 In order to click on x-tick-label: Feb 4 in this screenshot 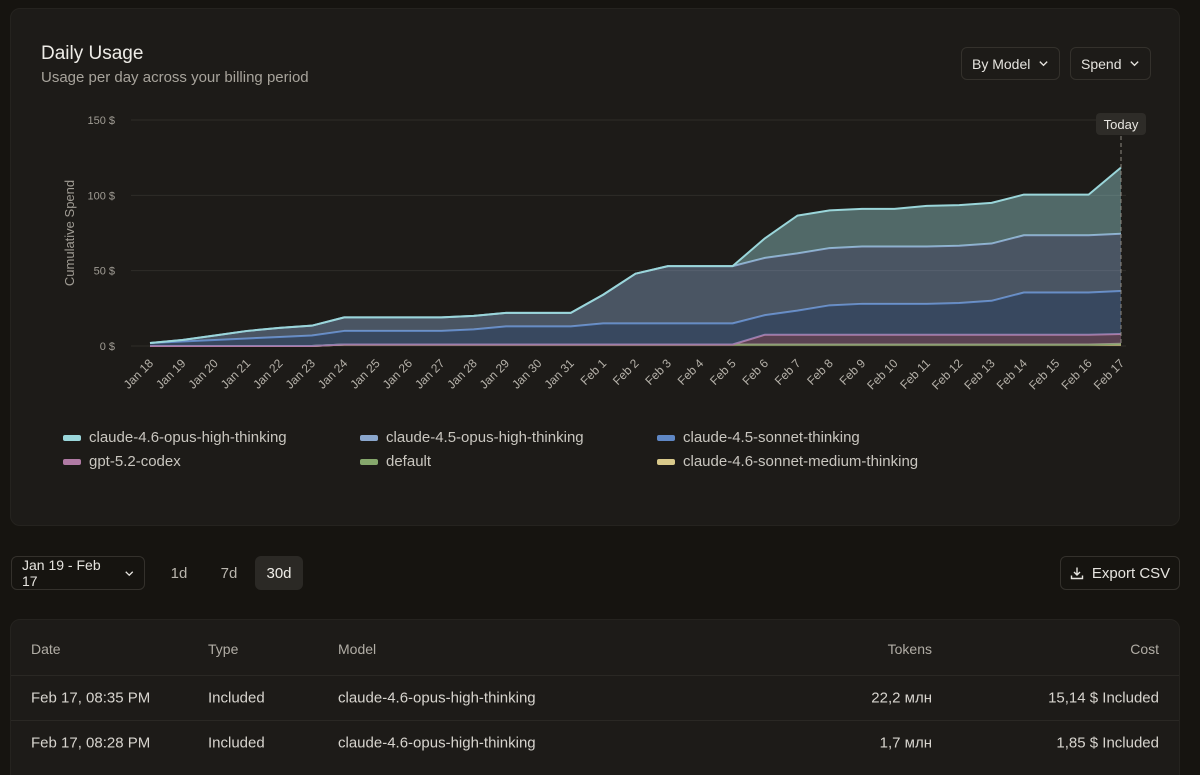, I will do `click(691, 372)`.